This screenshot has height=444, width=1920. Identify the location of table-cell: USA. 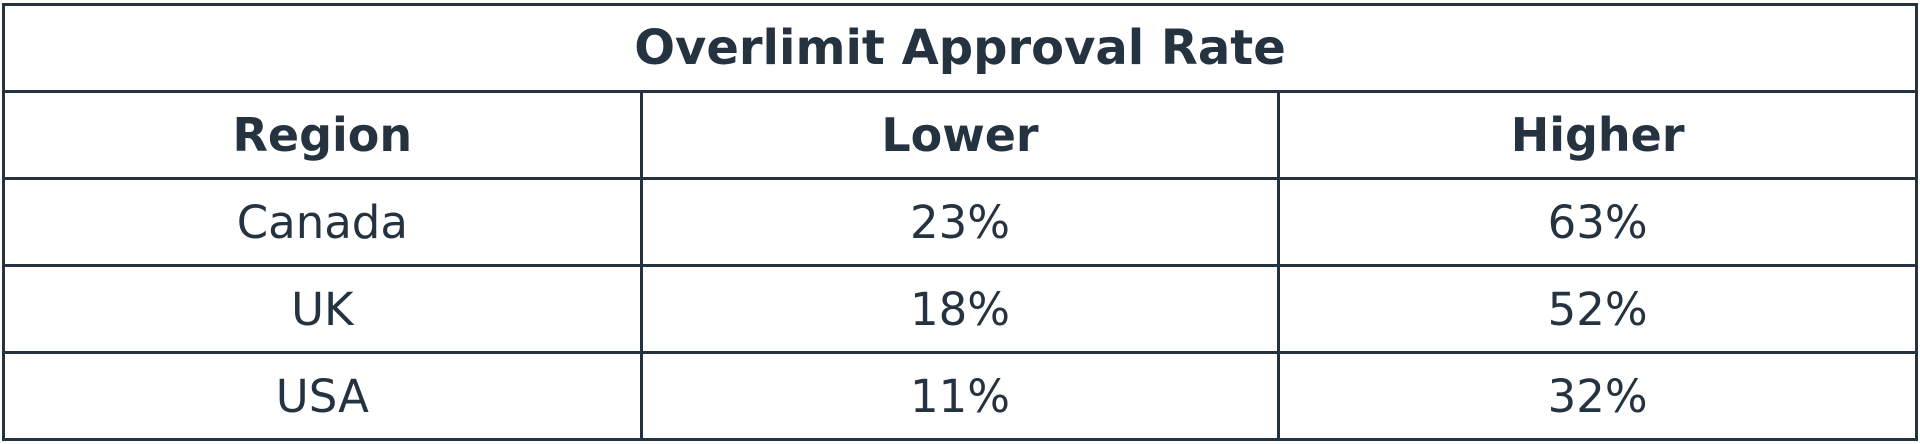
(322, 396).